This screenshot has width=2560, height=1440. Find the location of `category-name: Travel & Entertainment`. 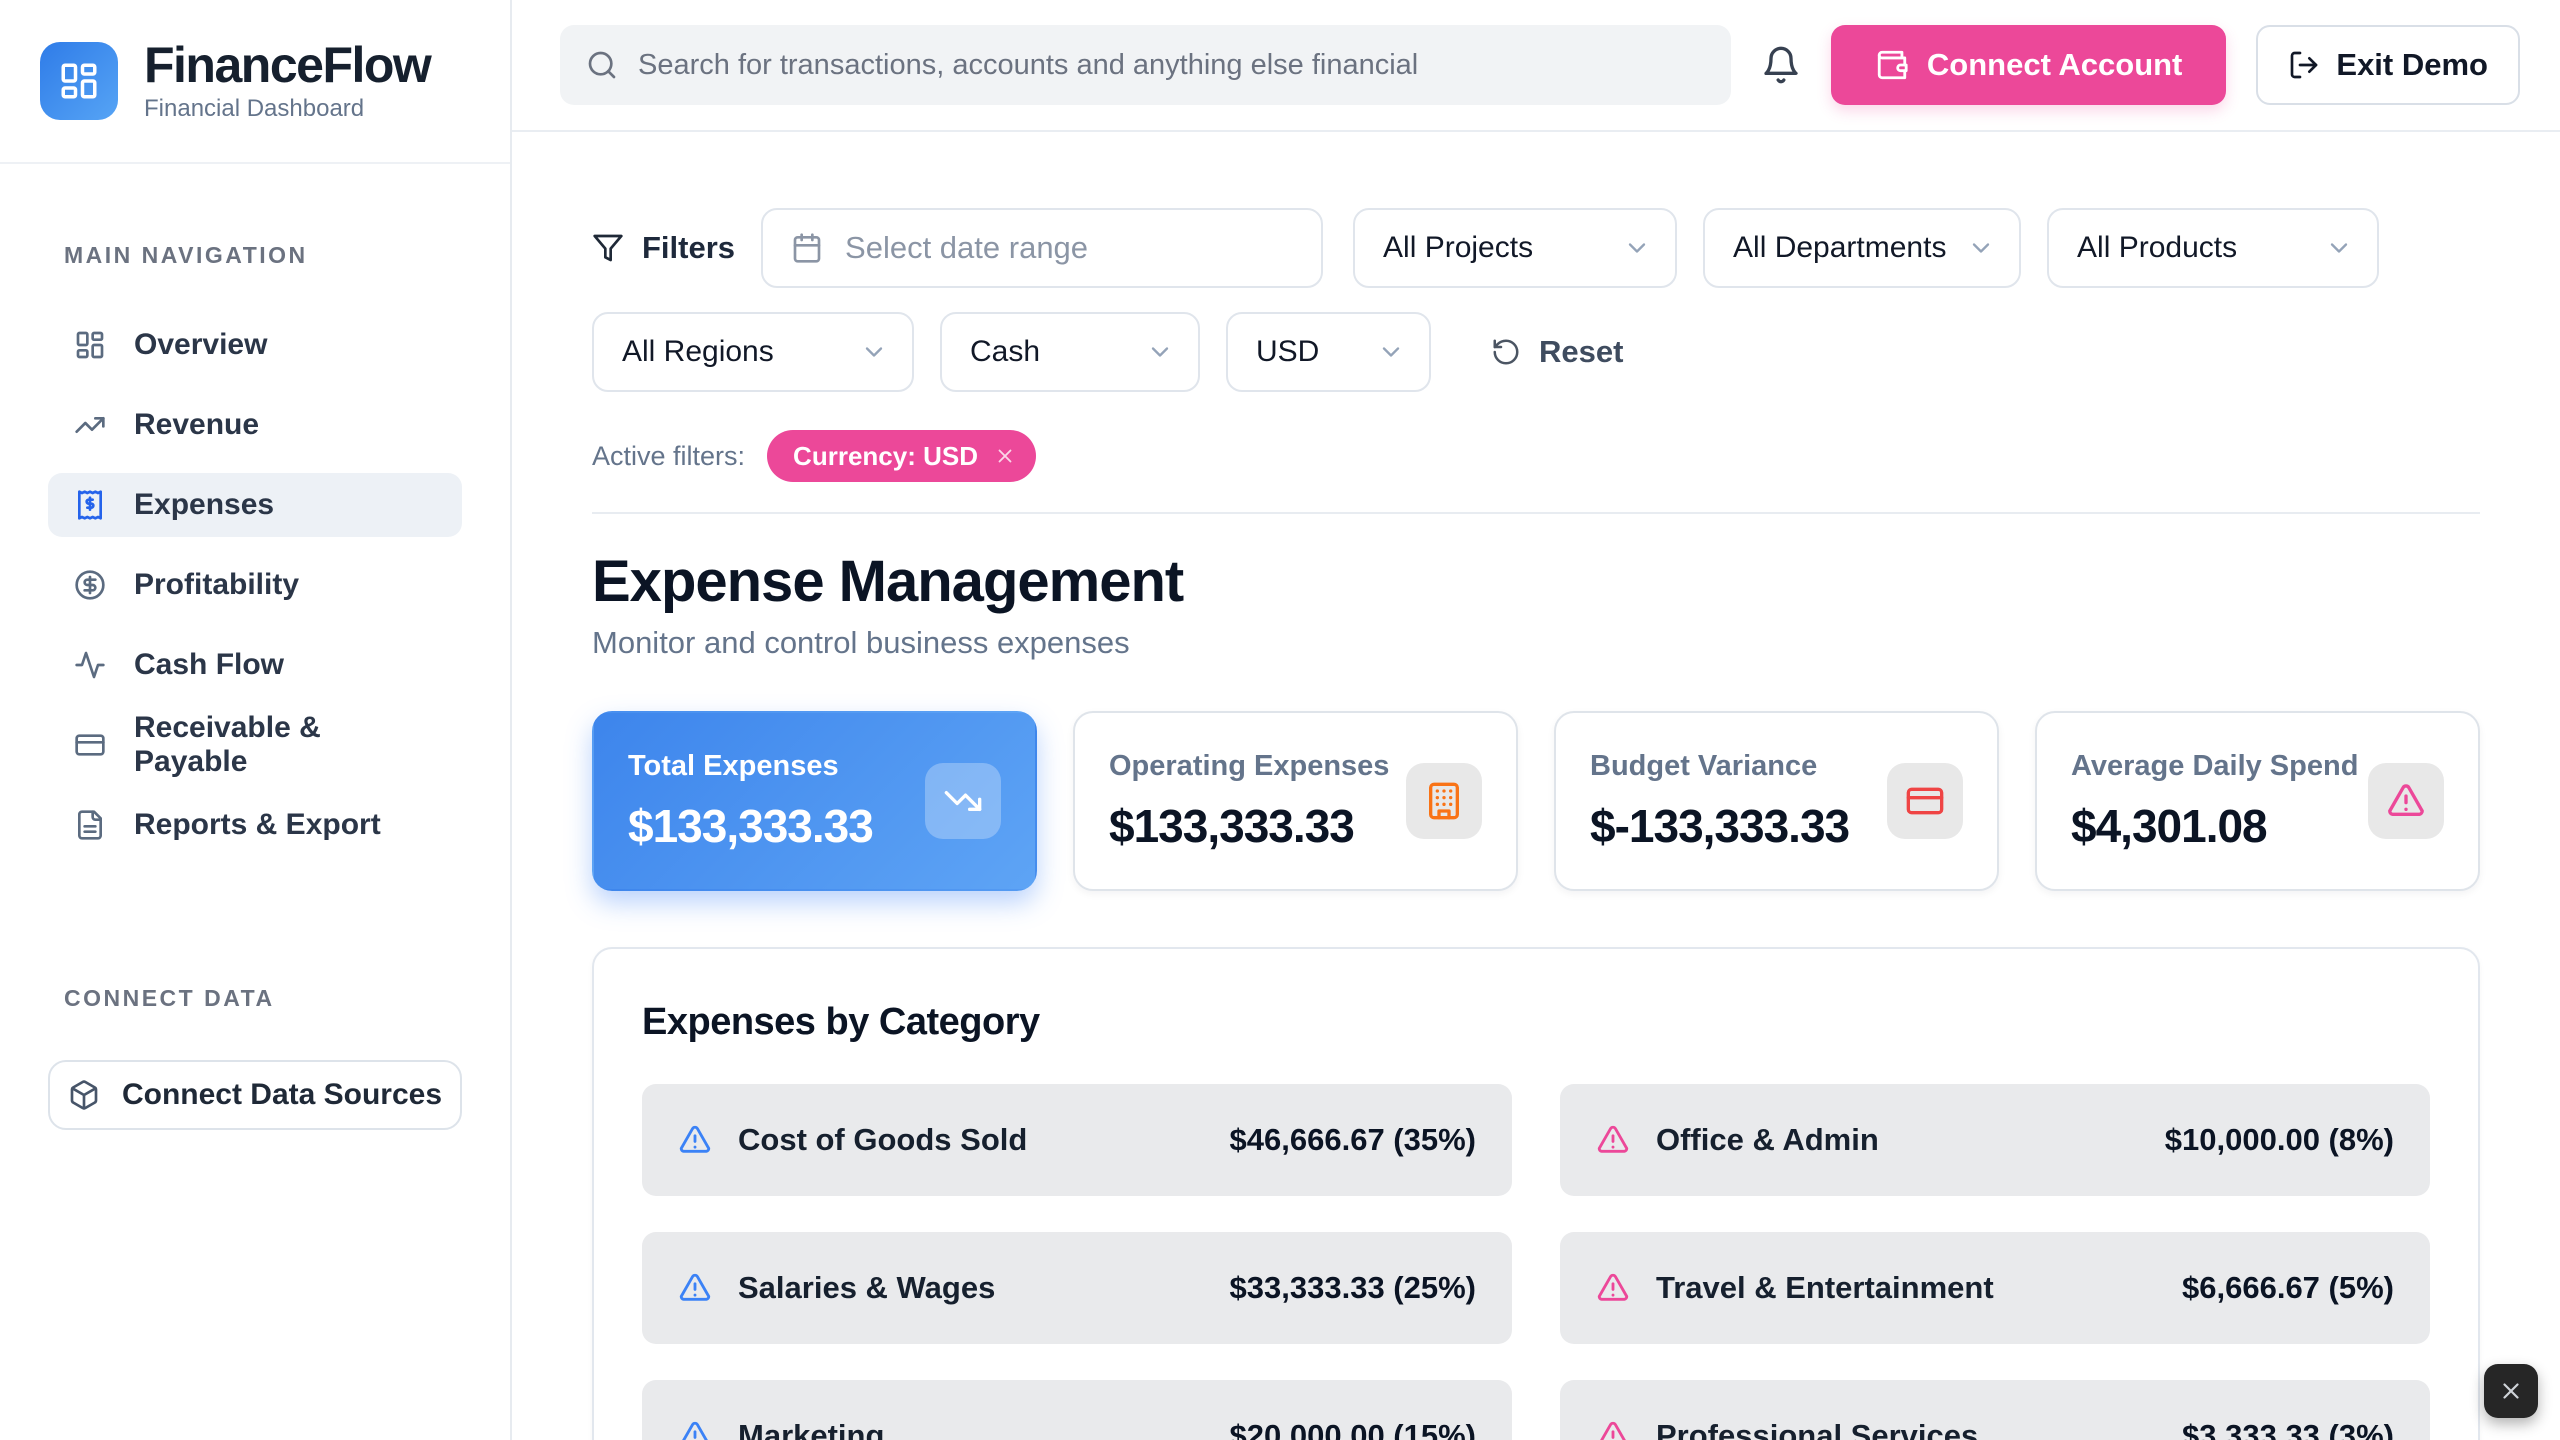

category-name: Travel & Entertainment is located at coordinates (1825, 1287).